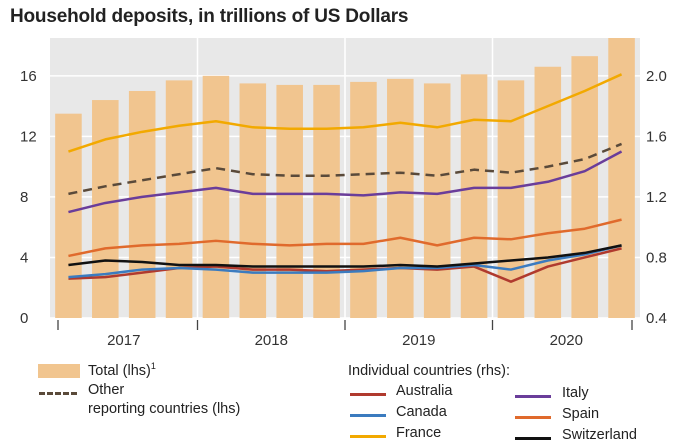  I want to click on left-tick-label: 4, so click(24, 257).